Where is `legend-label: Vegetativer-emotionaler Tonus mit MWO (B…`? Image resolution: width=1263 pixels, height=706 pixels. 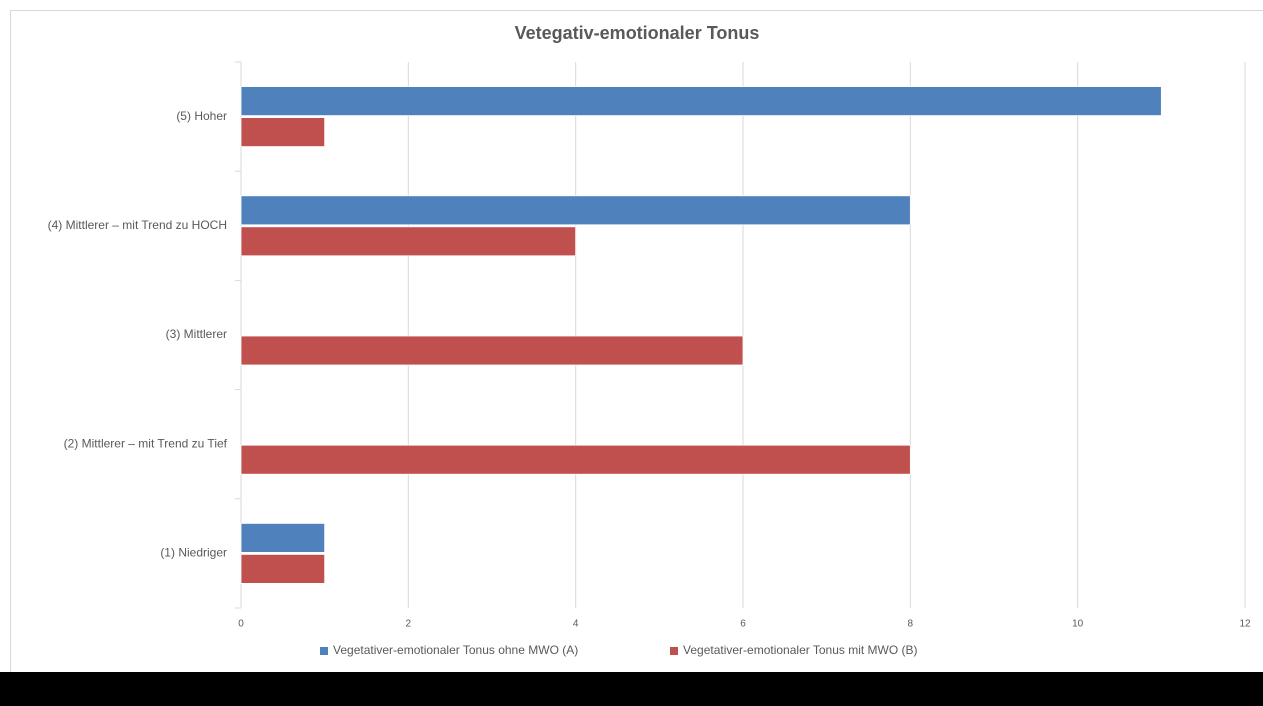 legend-label: Vegetativer-emotionaler Tonus mit MWO (B… is located at coordinates (800, 650).